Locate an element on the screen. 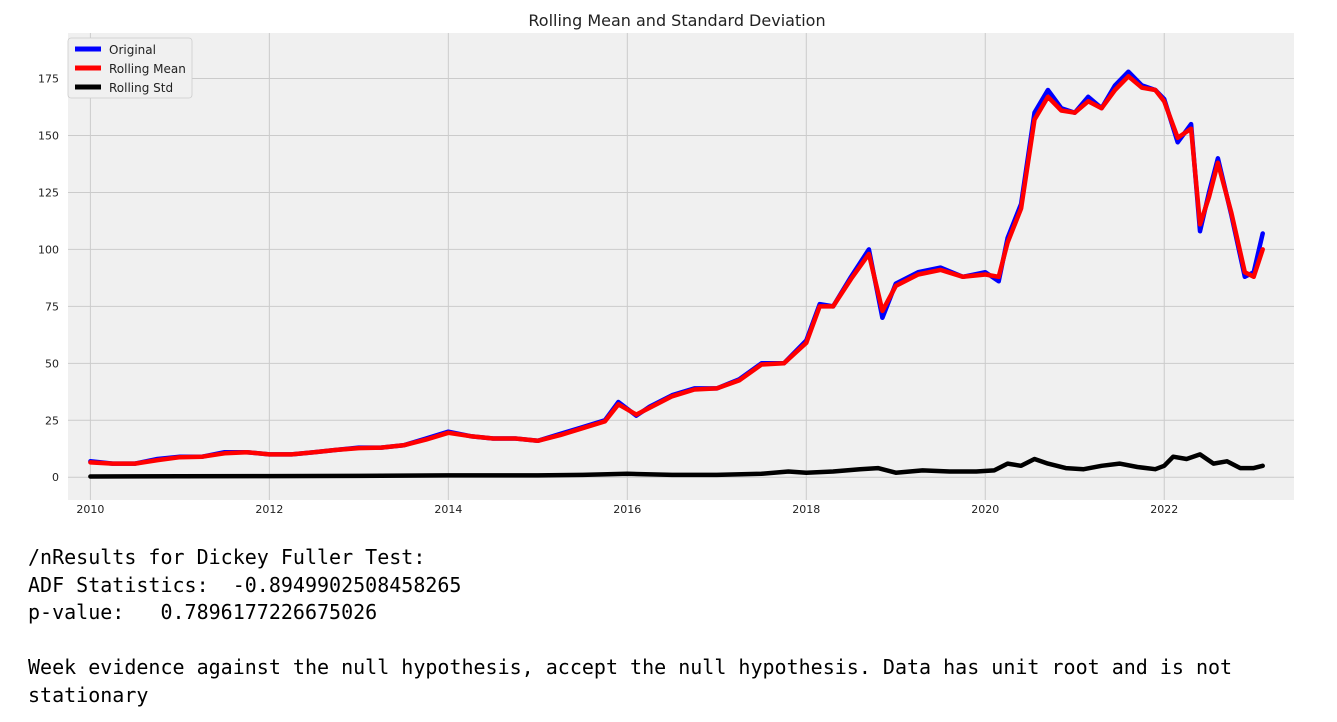 The image size is (1337, 722). series-rolling-std-line is located at coordinates (676, 465).